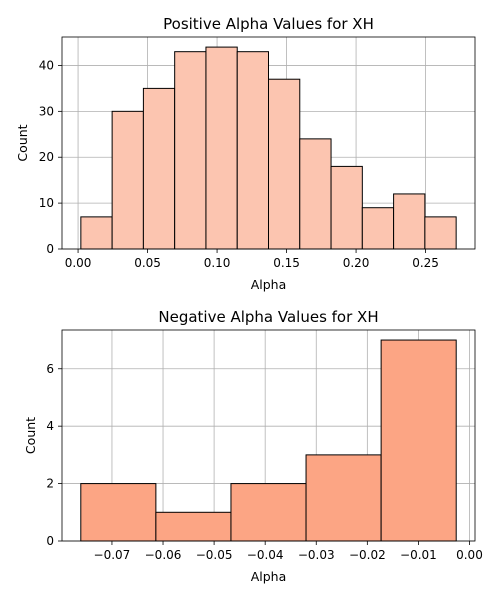 The width and height of the screenshot is (500, 600). Describe the element at coordinates (356, 263) in the screenshot. I see `positive-x-tick-label: 0.20` at that location.